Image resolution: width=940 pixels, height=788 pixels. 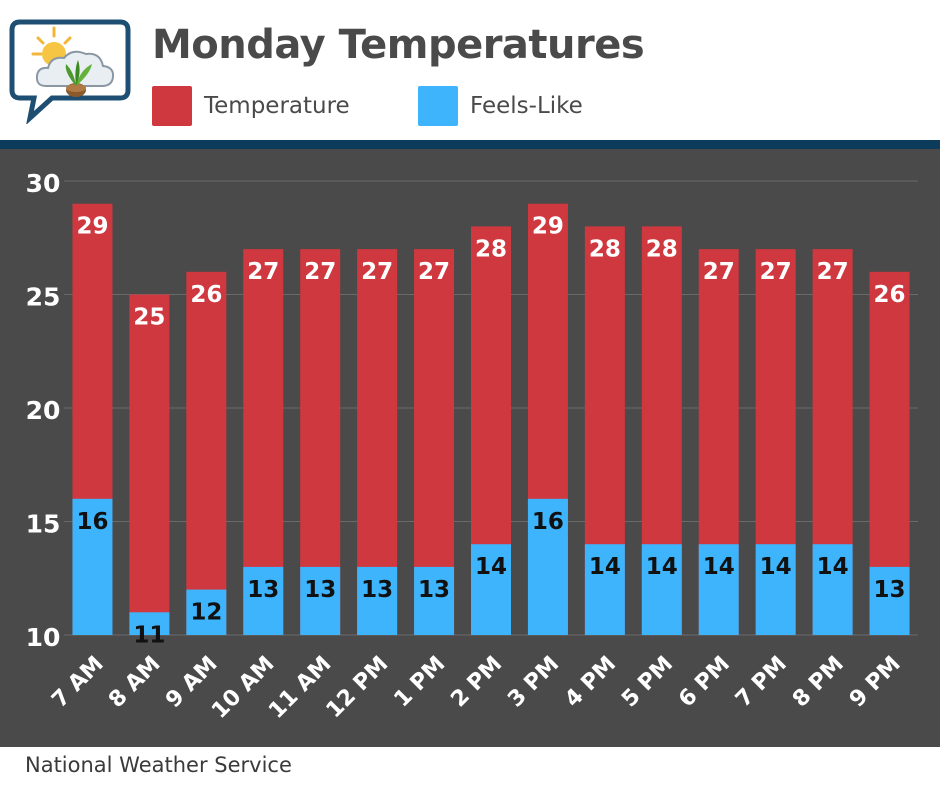 I want to click on x-tick-label: 8 PM, so click(x=818, y=682).